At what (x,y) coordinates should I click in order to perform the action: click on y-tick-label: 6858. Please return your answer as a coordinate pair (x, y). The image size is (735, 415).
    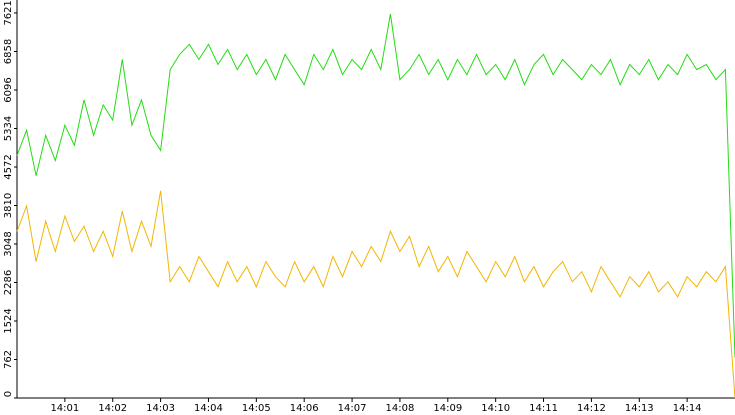
    Looking at the image, I should click on (8, 51).